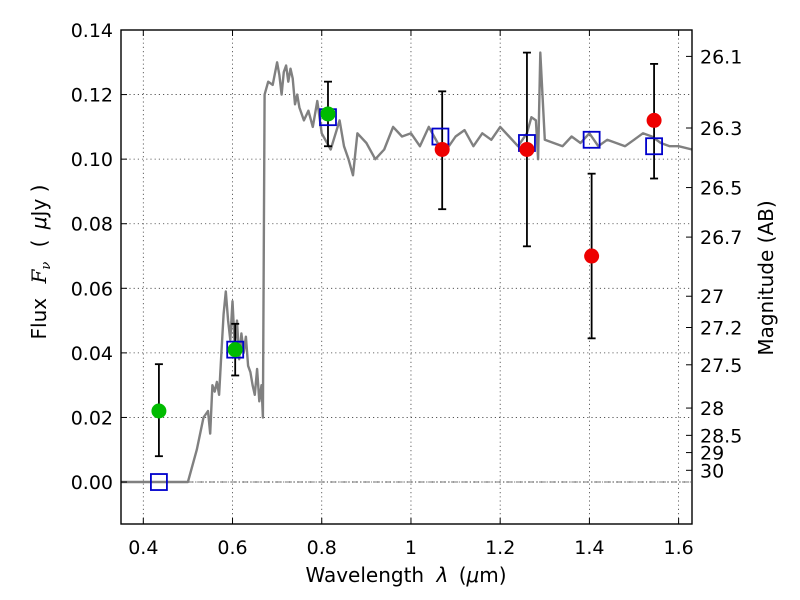  Describe the element at coordinates (721, 129) in the screenshot. I see `mag-tick-label: 26.3` at that location.